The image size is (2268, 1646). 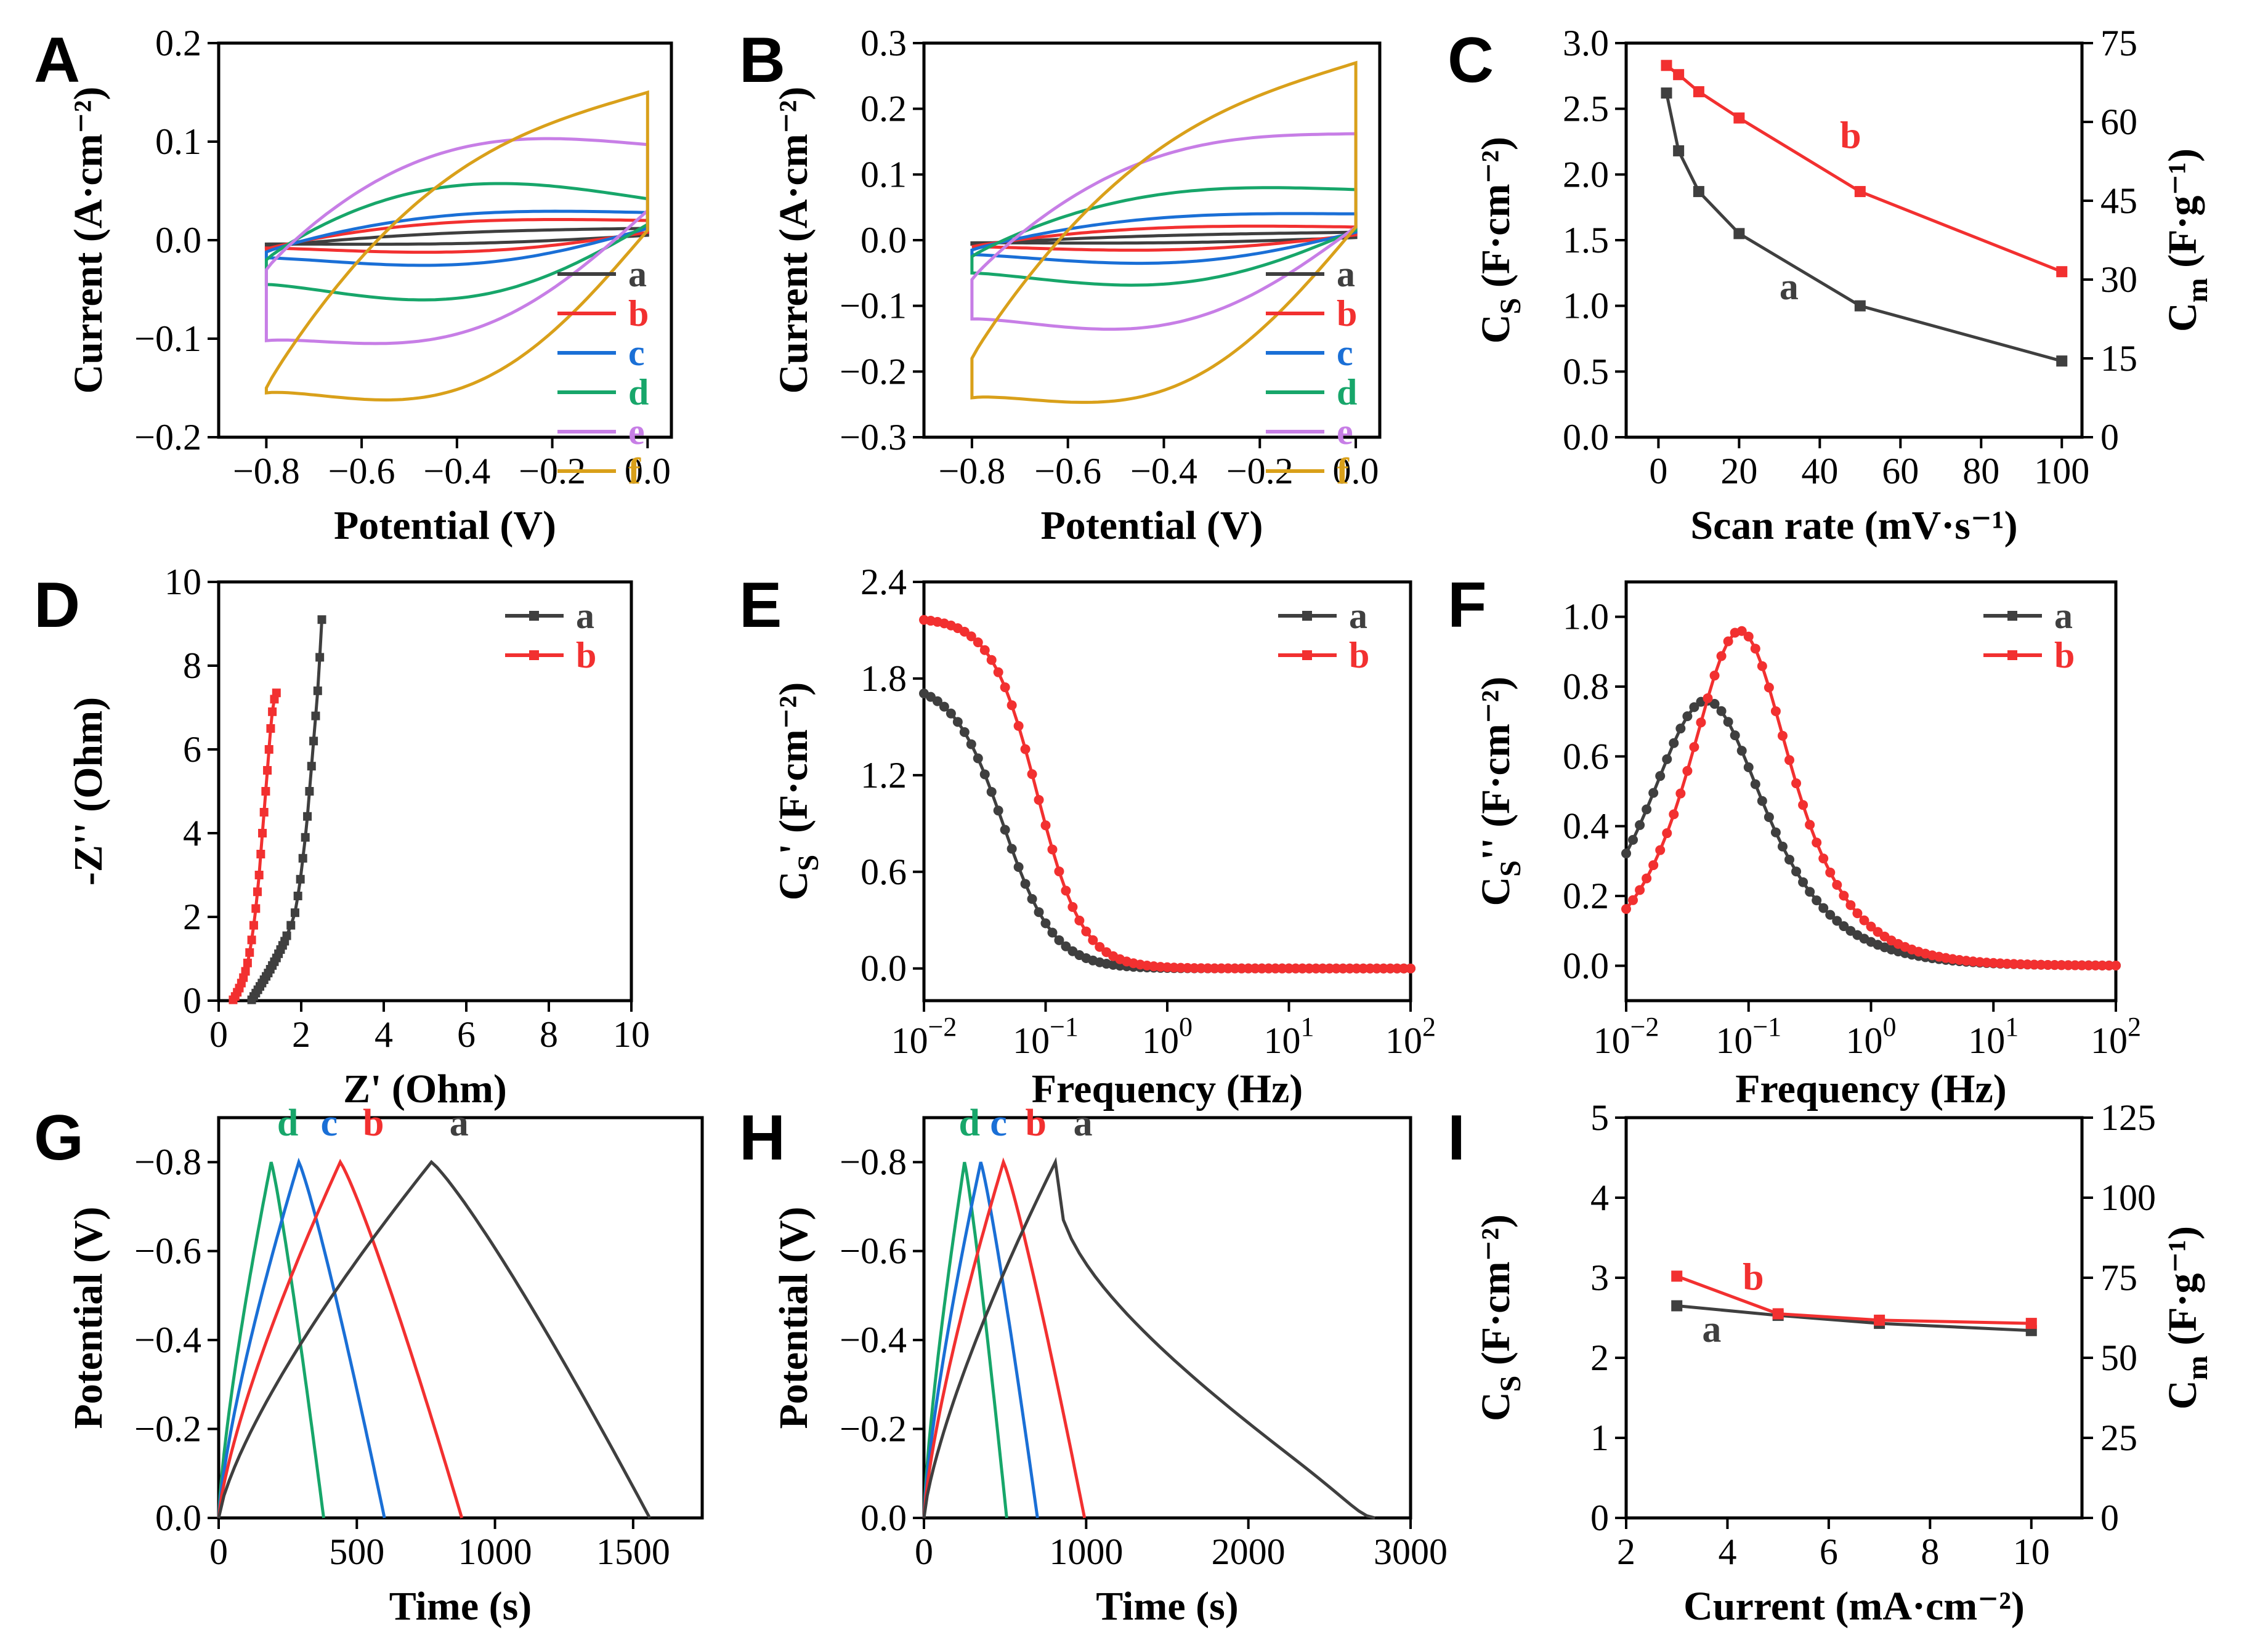 What do you see at coordinates (1854, 1300) in the screenshot?
I see `series-line-b` at bounding box center [1854, 1300].